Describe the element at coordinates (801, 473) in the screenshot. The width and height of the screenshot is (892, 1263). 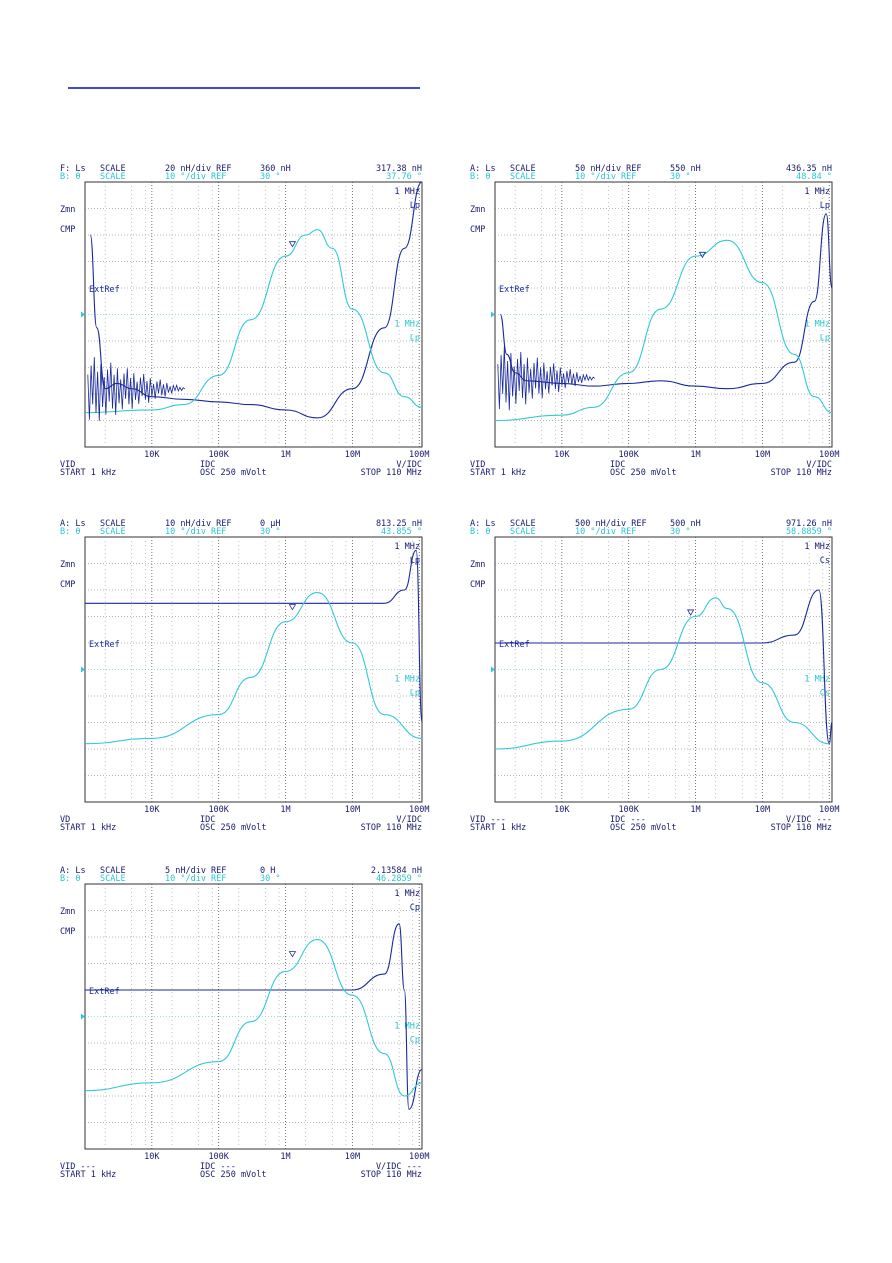
I see `footer-b-field: STOP 110 MHz` at that location.